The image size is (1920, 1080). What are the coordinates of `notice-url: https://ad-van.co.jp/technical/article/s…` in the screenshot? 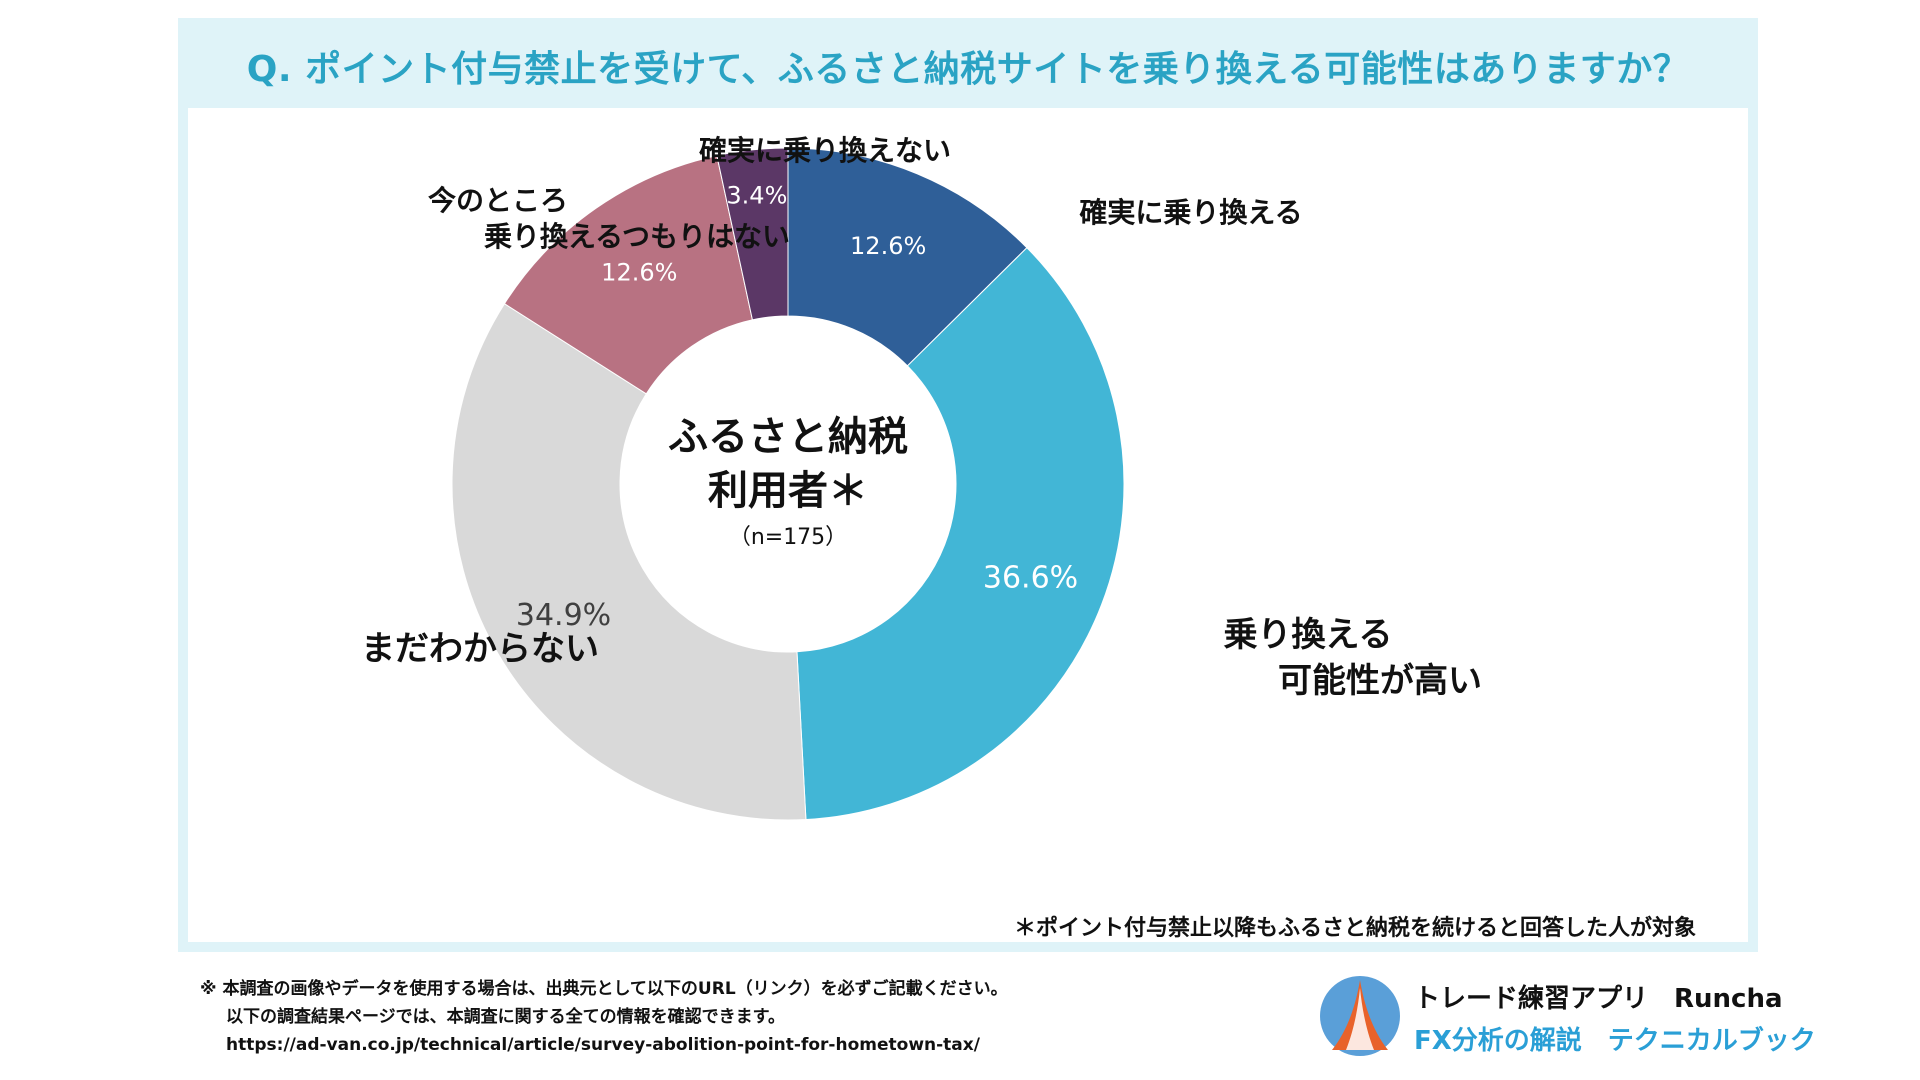 It's located at (603, 1045).